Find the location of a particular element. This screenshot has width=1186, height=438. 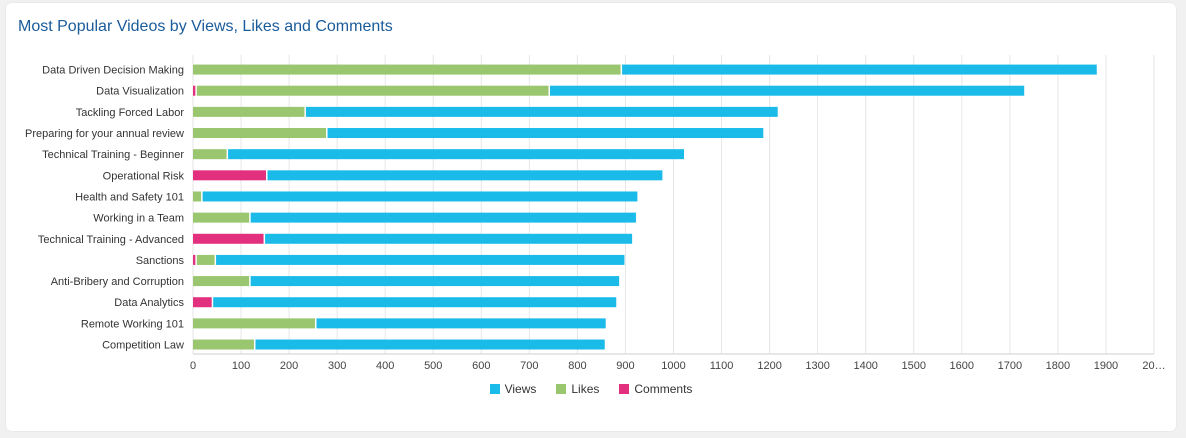

legend-item-likes: Likes is located at coordinates (577, 389).